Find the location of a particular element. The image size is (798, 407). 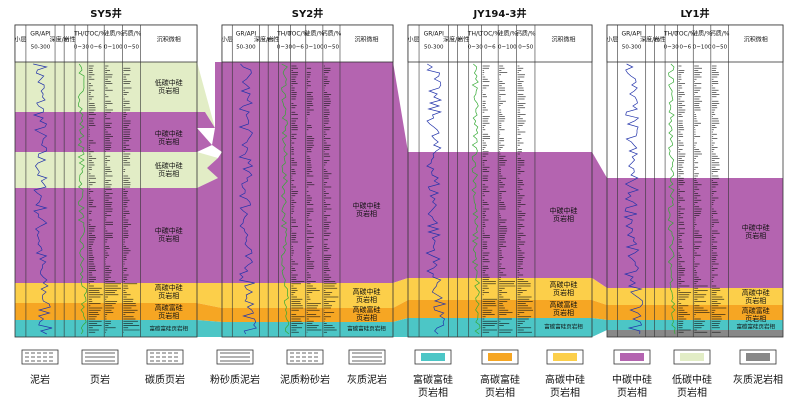

column-name: TOC/% is located at coordinates (490, 34).